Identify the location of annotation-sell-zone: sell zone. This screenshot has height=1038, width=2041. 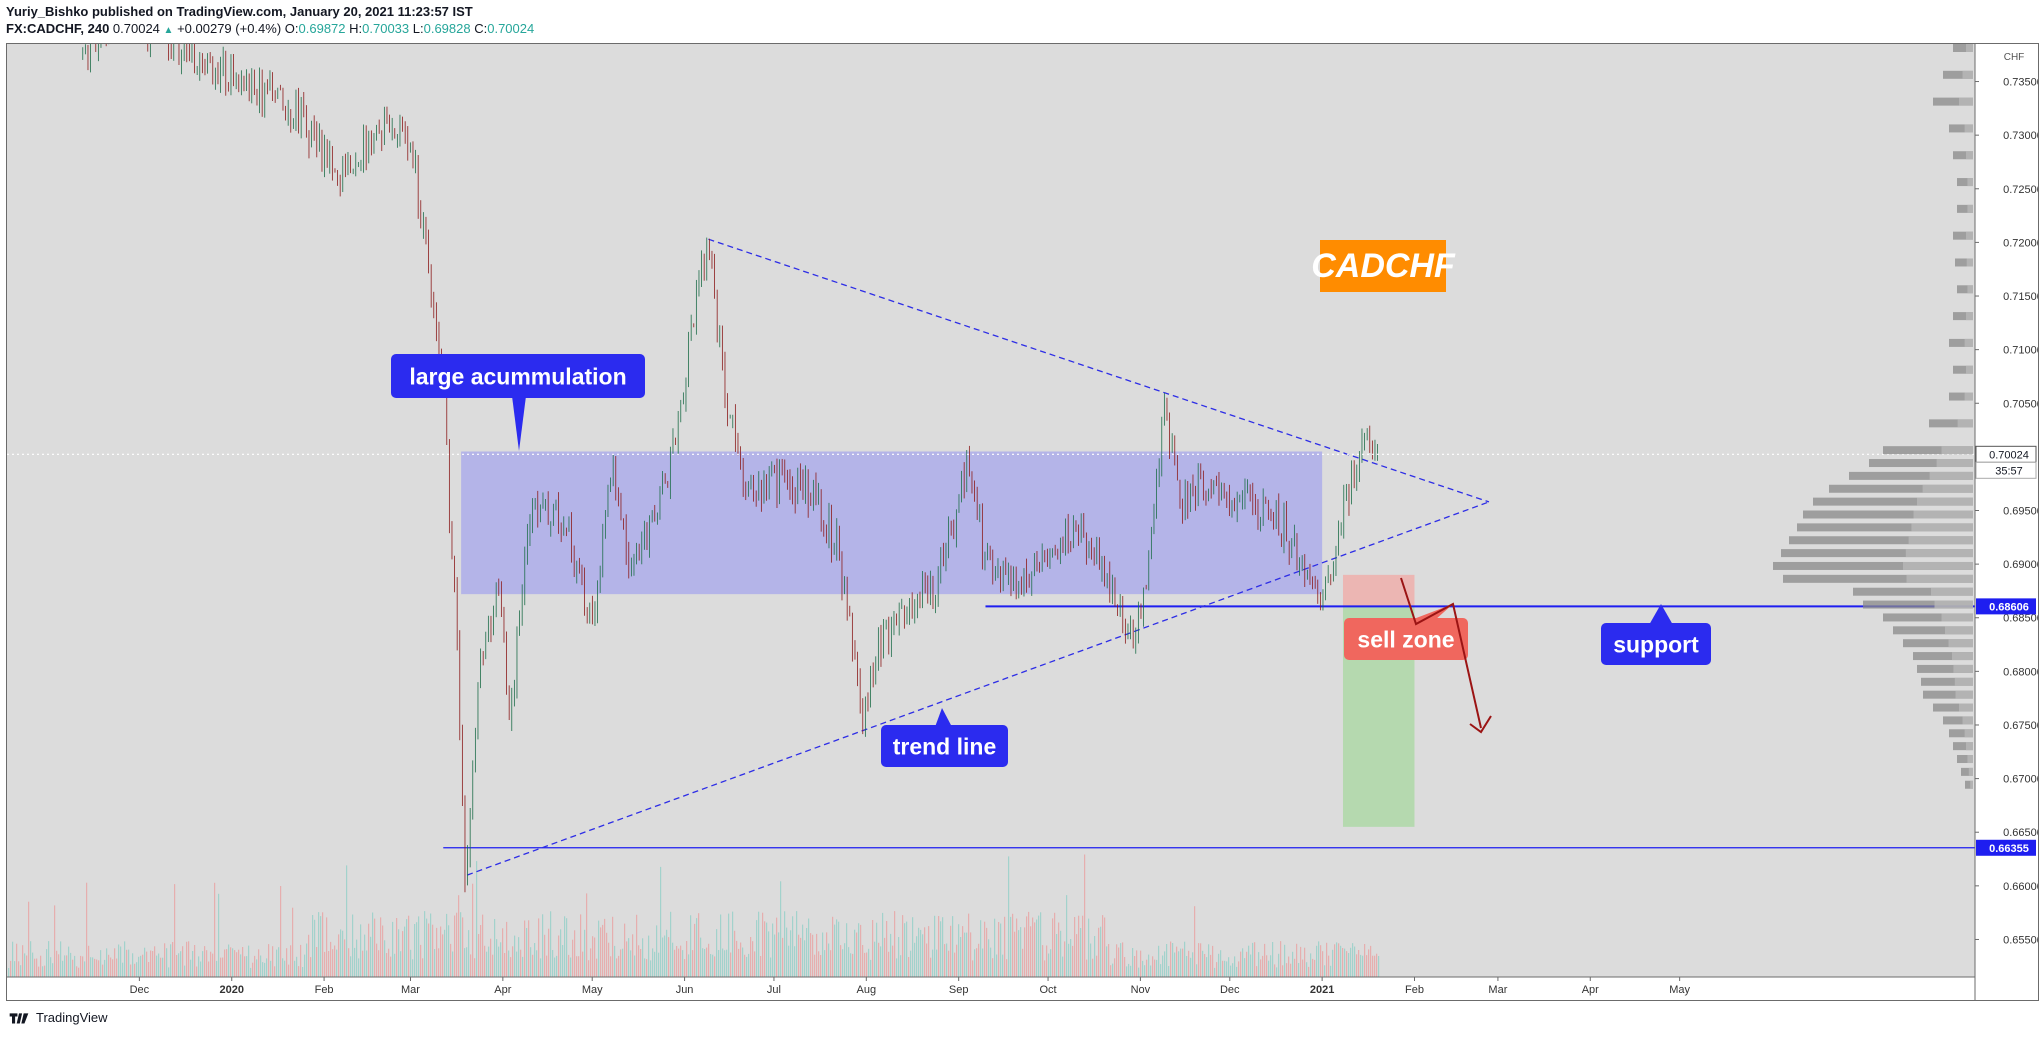
(1406, 632).